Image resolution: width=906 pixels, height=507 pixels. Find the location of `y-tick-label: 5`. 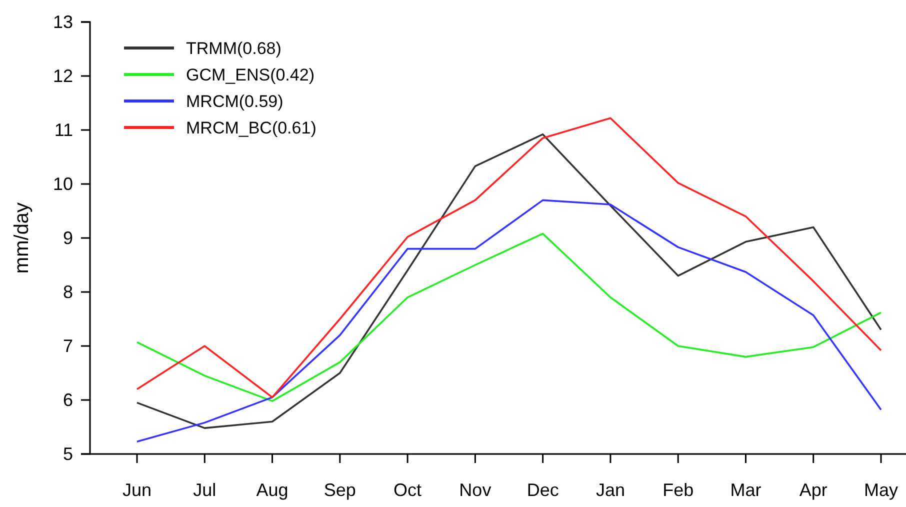

y-tick-label: 5 is located at coordinates (67, 454).